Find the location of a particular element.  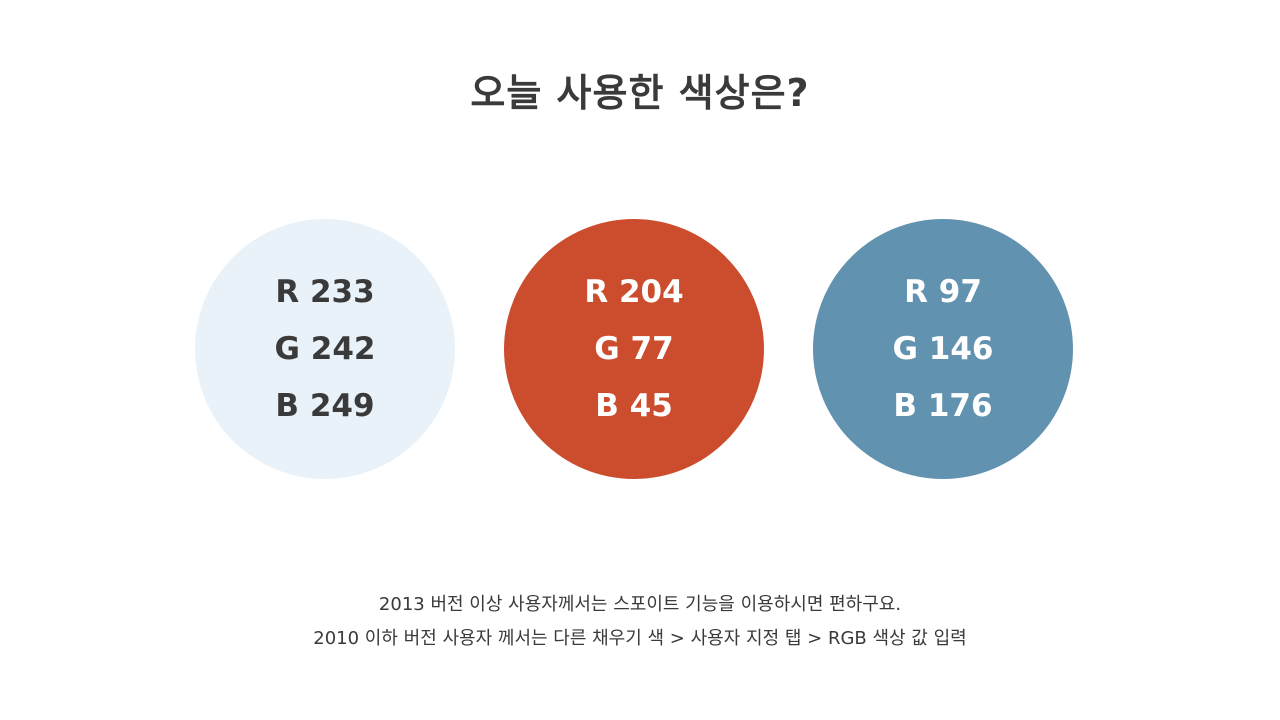

rgb-green-value: G 146 is located at coordinates (943, 348).